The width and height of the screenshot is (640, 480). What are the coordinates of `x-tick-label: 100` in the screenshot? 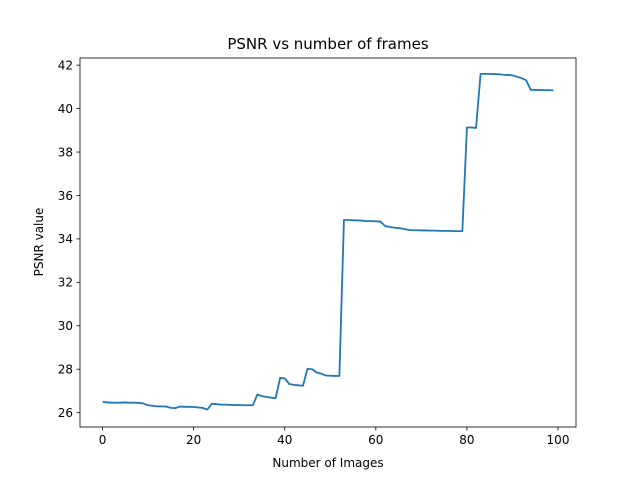 It's located at (558, 440).